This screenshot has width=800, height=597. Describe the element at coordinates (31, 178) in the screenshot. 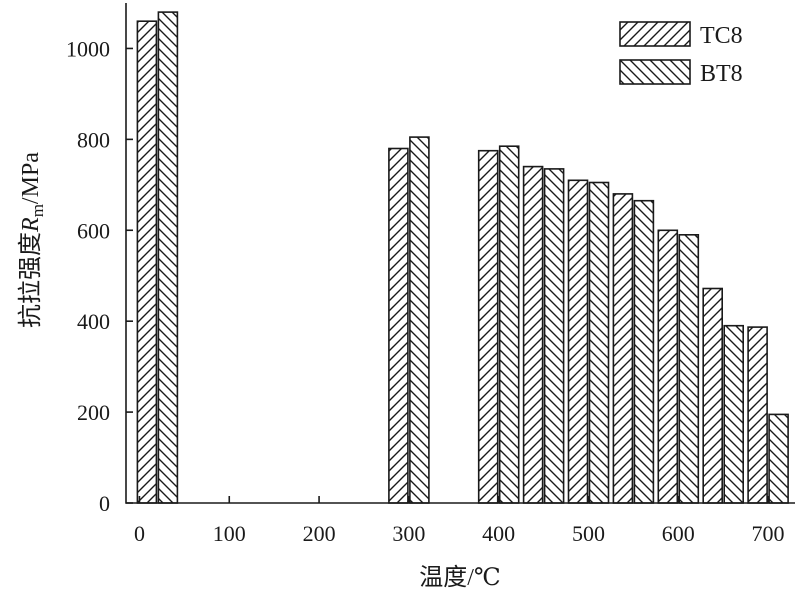

I see `y-axis-label-unit: /MPa` at that location.